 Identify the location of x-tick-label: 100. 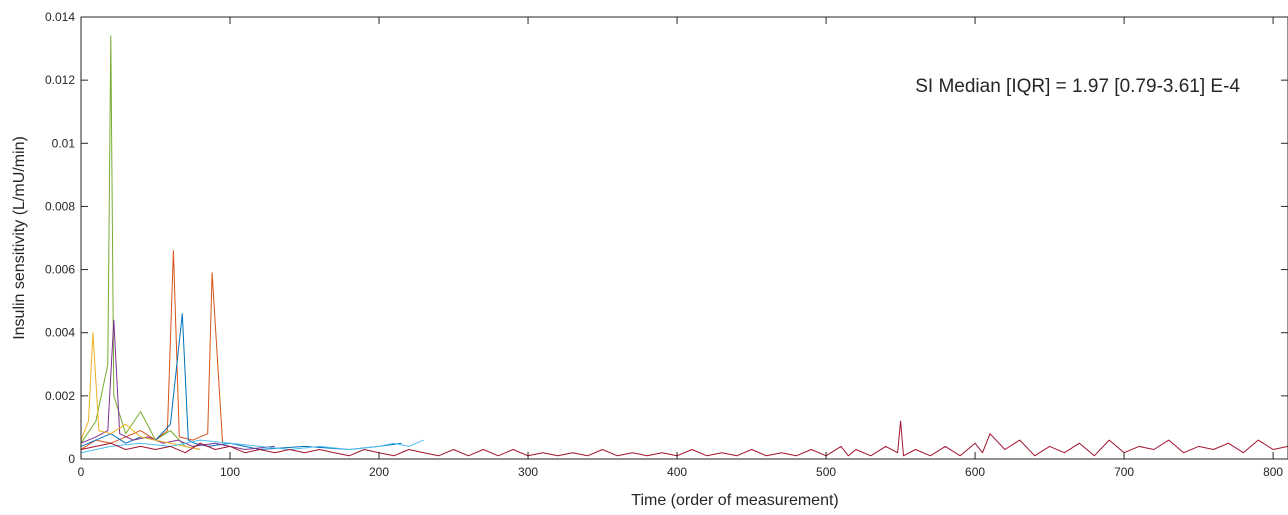
(230, 472).